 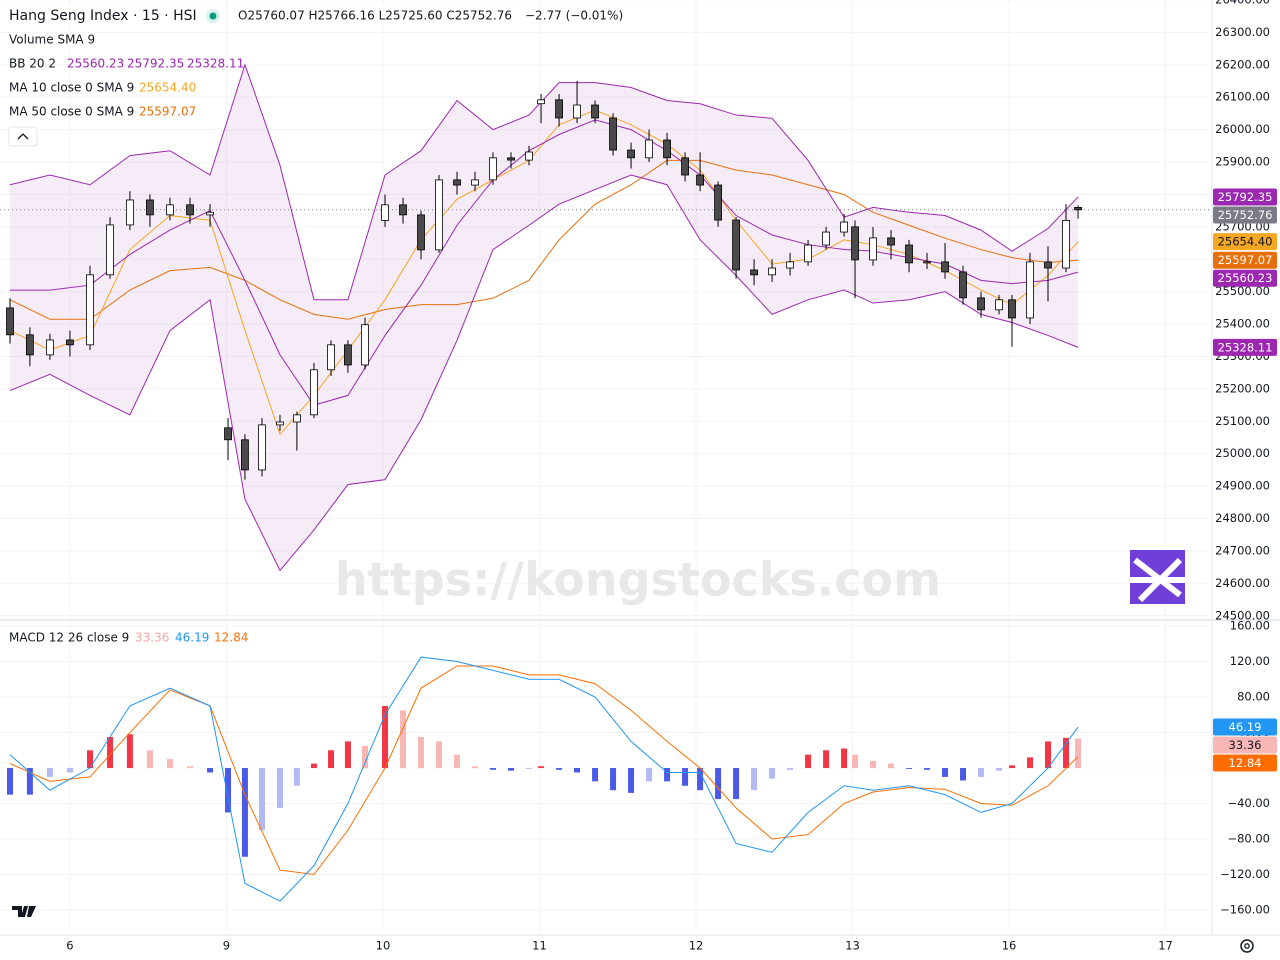 What do you see at coordinates (1250, 626) in the screenshot?
I see `y-tick-label: 160.00` at bounding box center [1250, 626].